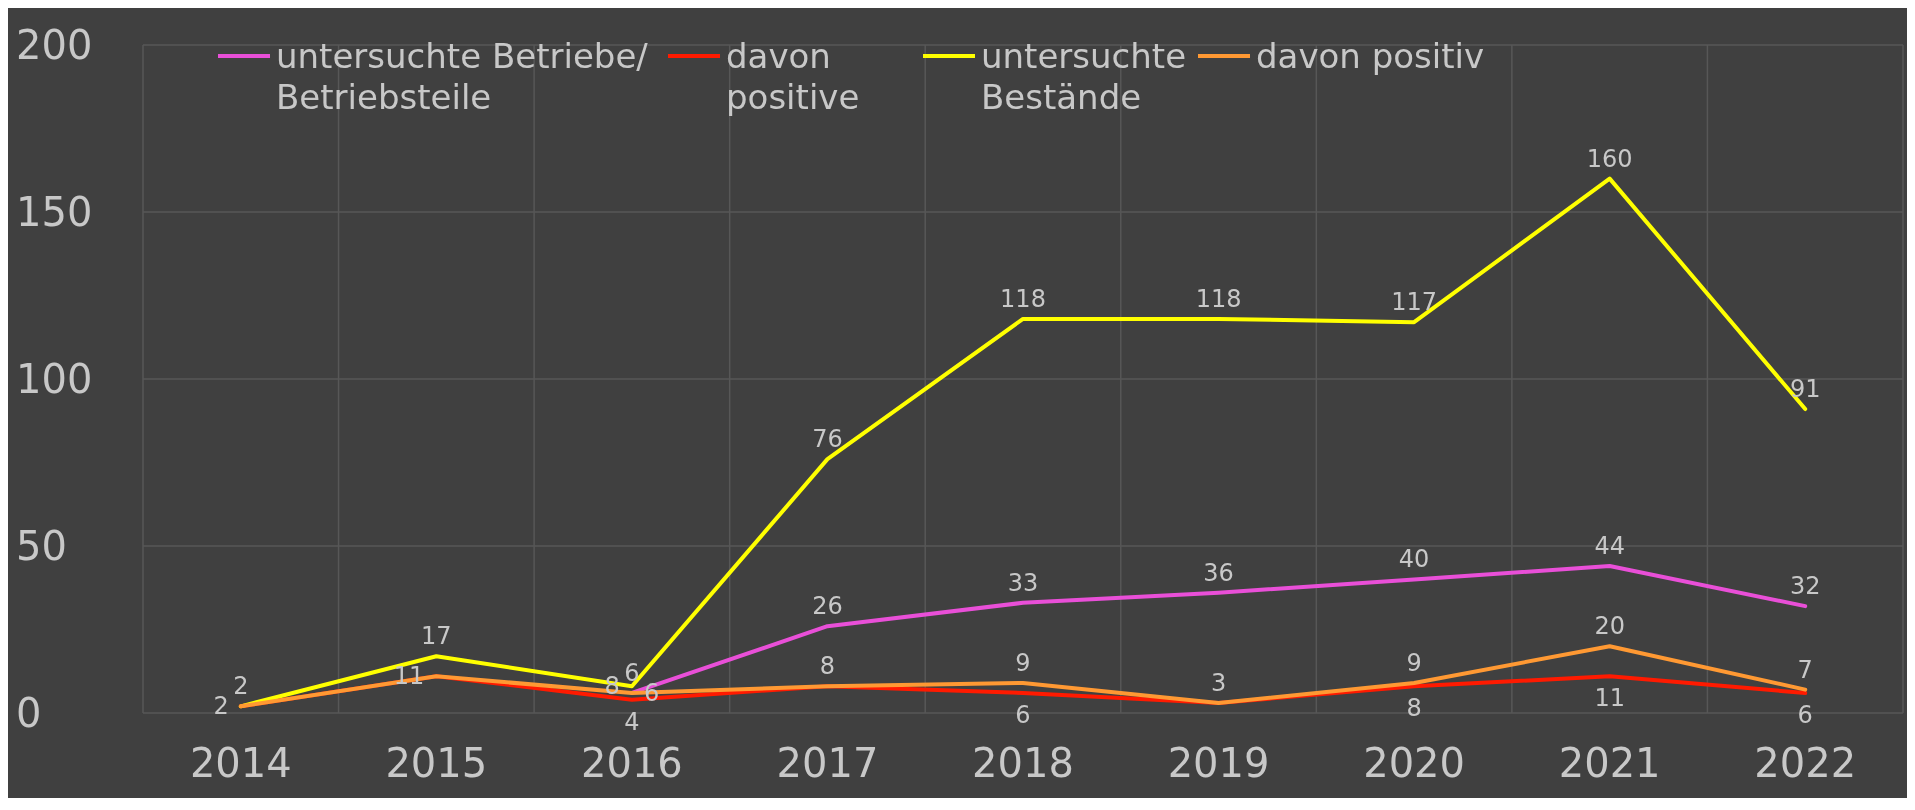 The width and height of the screenshot is (1915, 810). Describe the element at coordinates (827, 439) in the screenshot. I see `data-label: 76` at that location.